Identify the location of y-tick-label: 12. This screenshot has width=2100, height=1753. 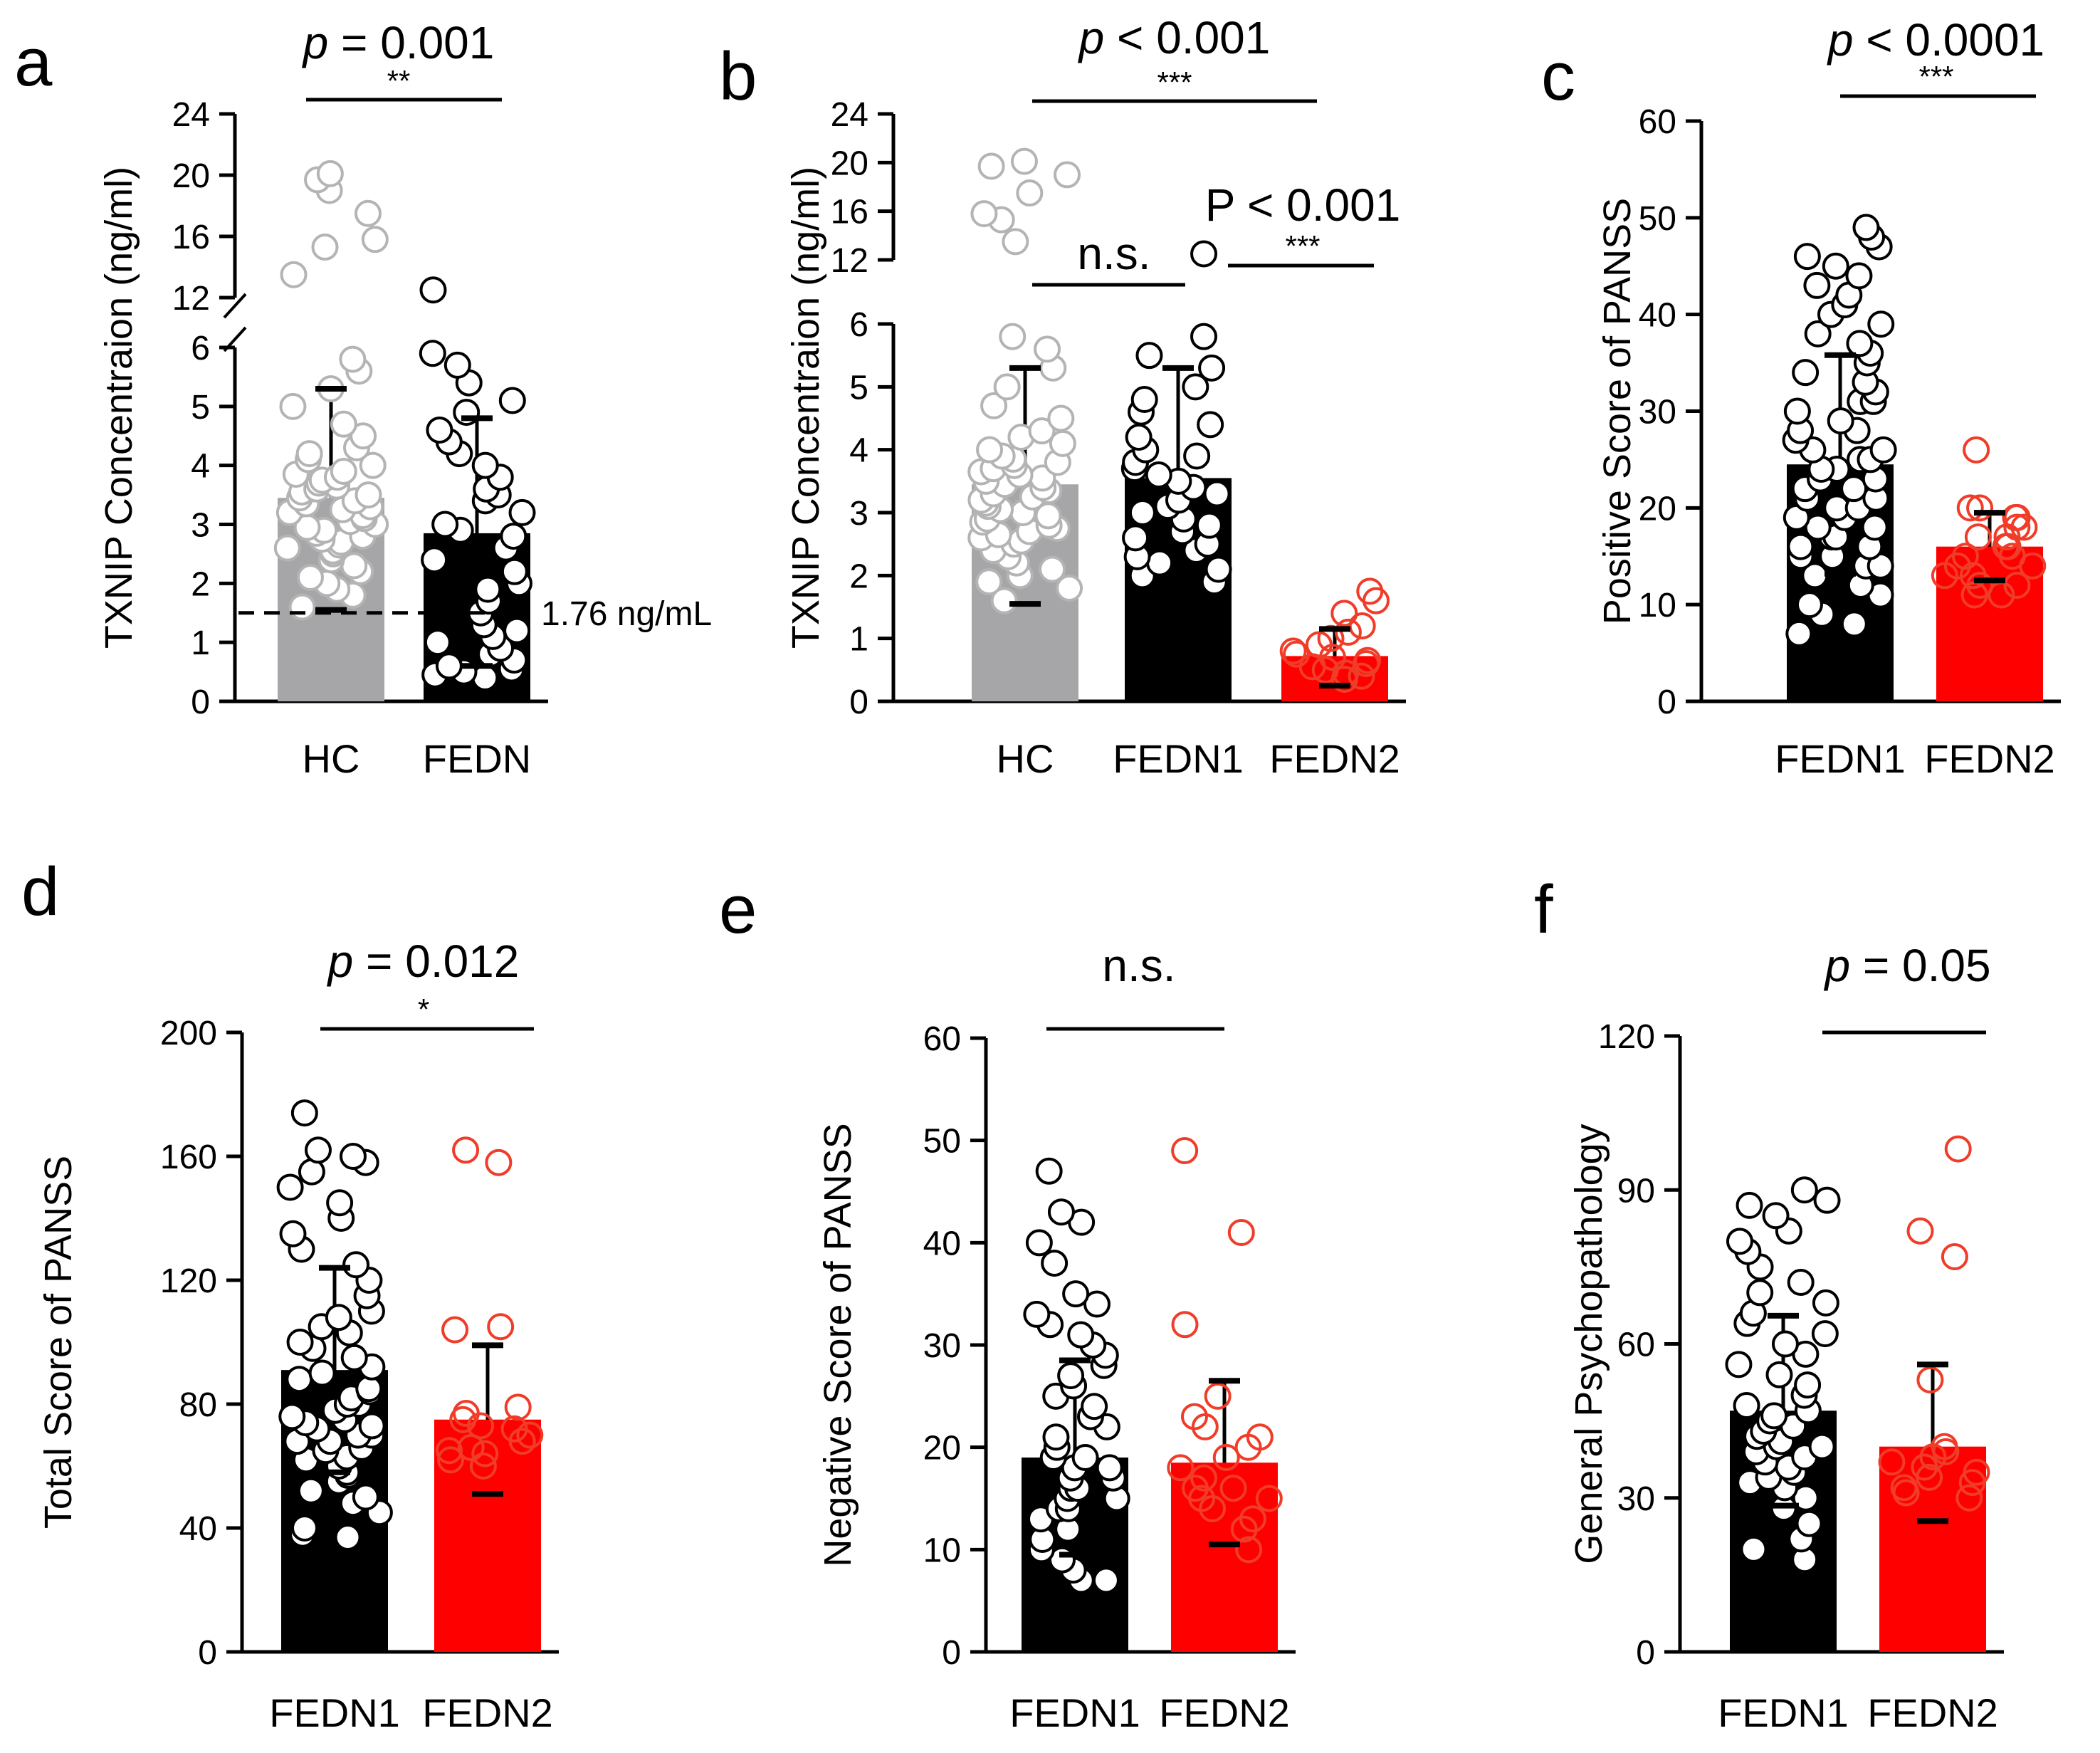
(849, 261).